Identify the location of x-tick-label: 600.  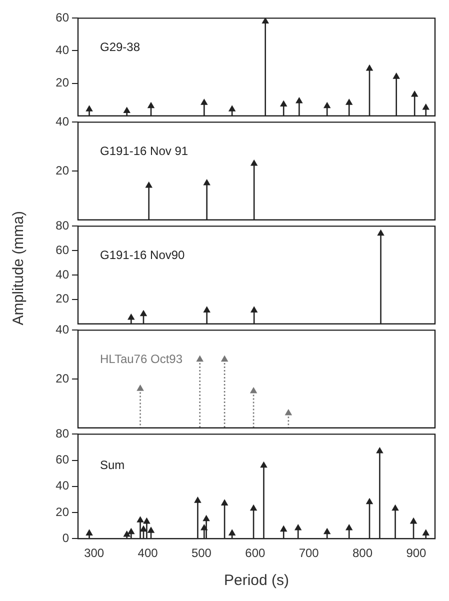
(255, 553).